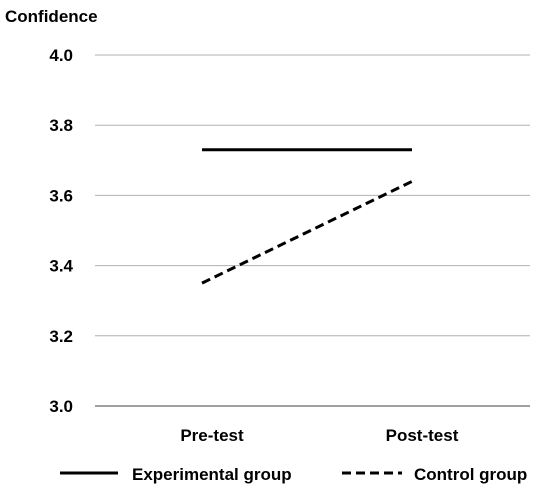 The width and height of the screenshot is (550, 493). Describe the element at coordinates (61, 125) in the screenshot. I see `y-tick-label: 3.8` at that location.